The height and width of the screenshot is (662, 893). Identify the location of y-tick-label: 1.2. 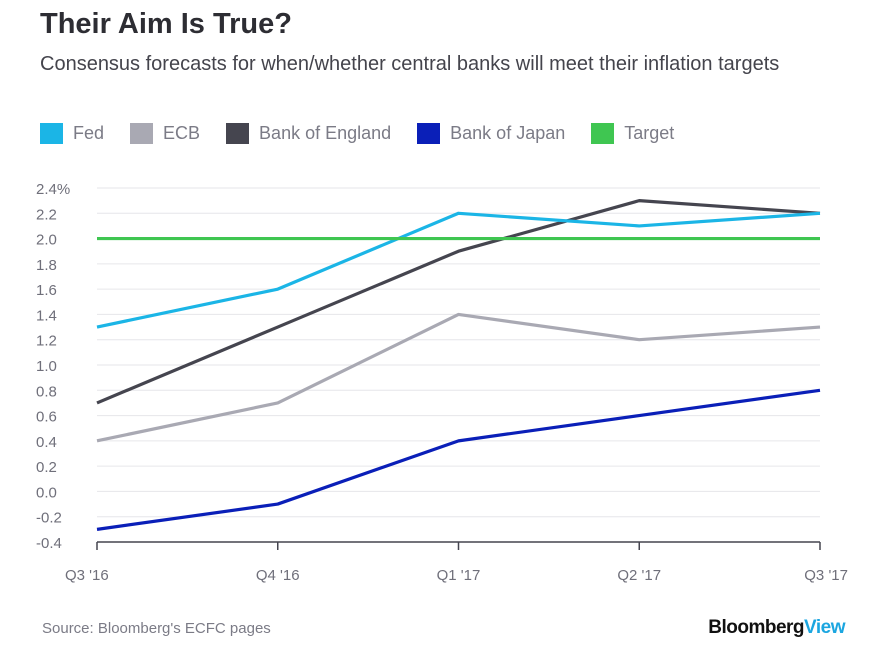
(46, 341).